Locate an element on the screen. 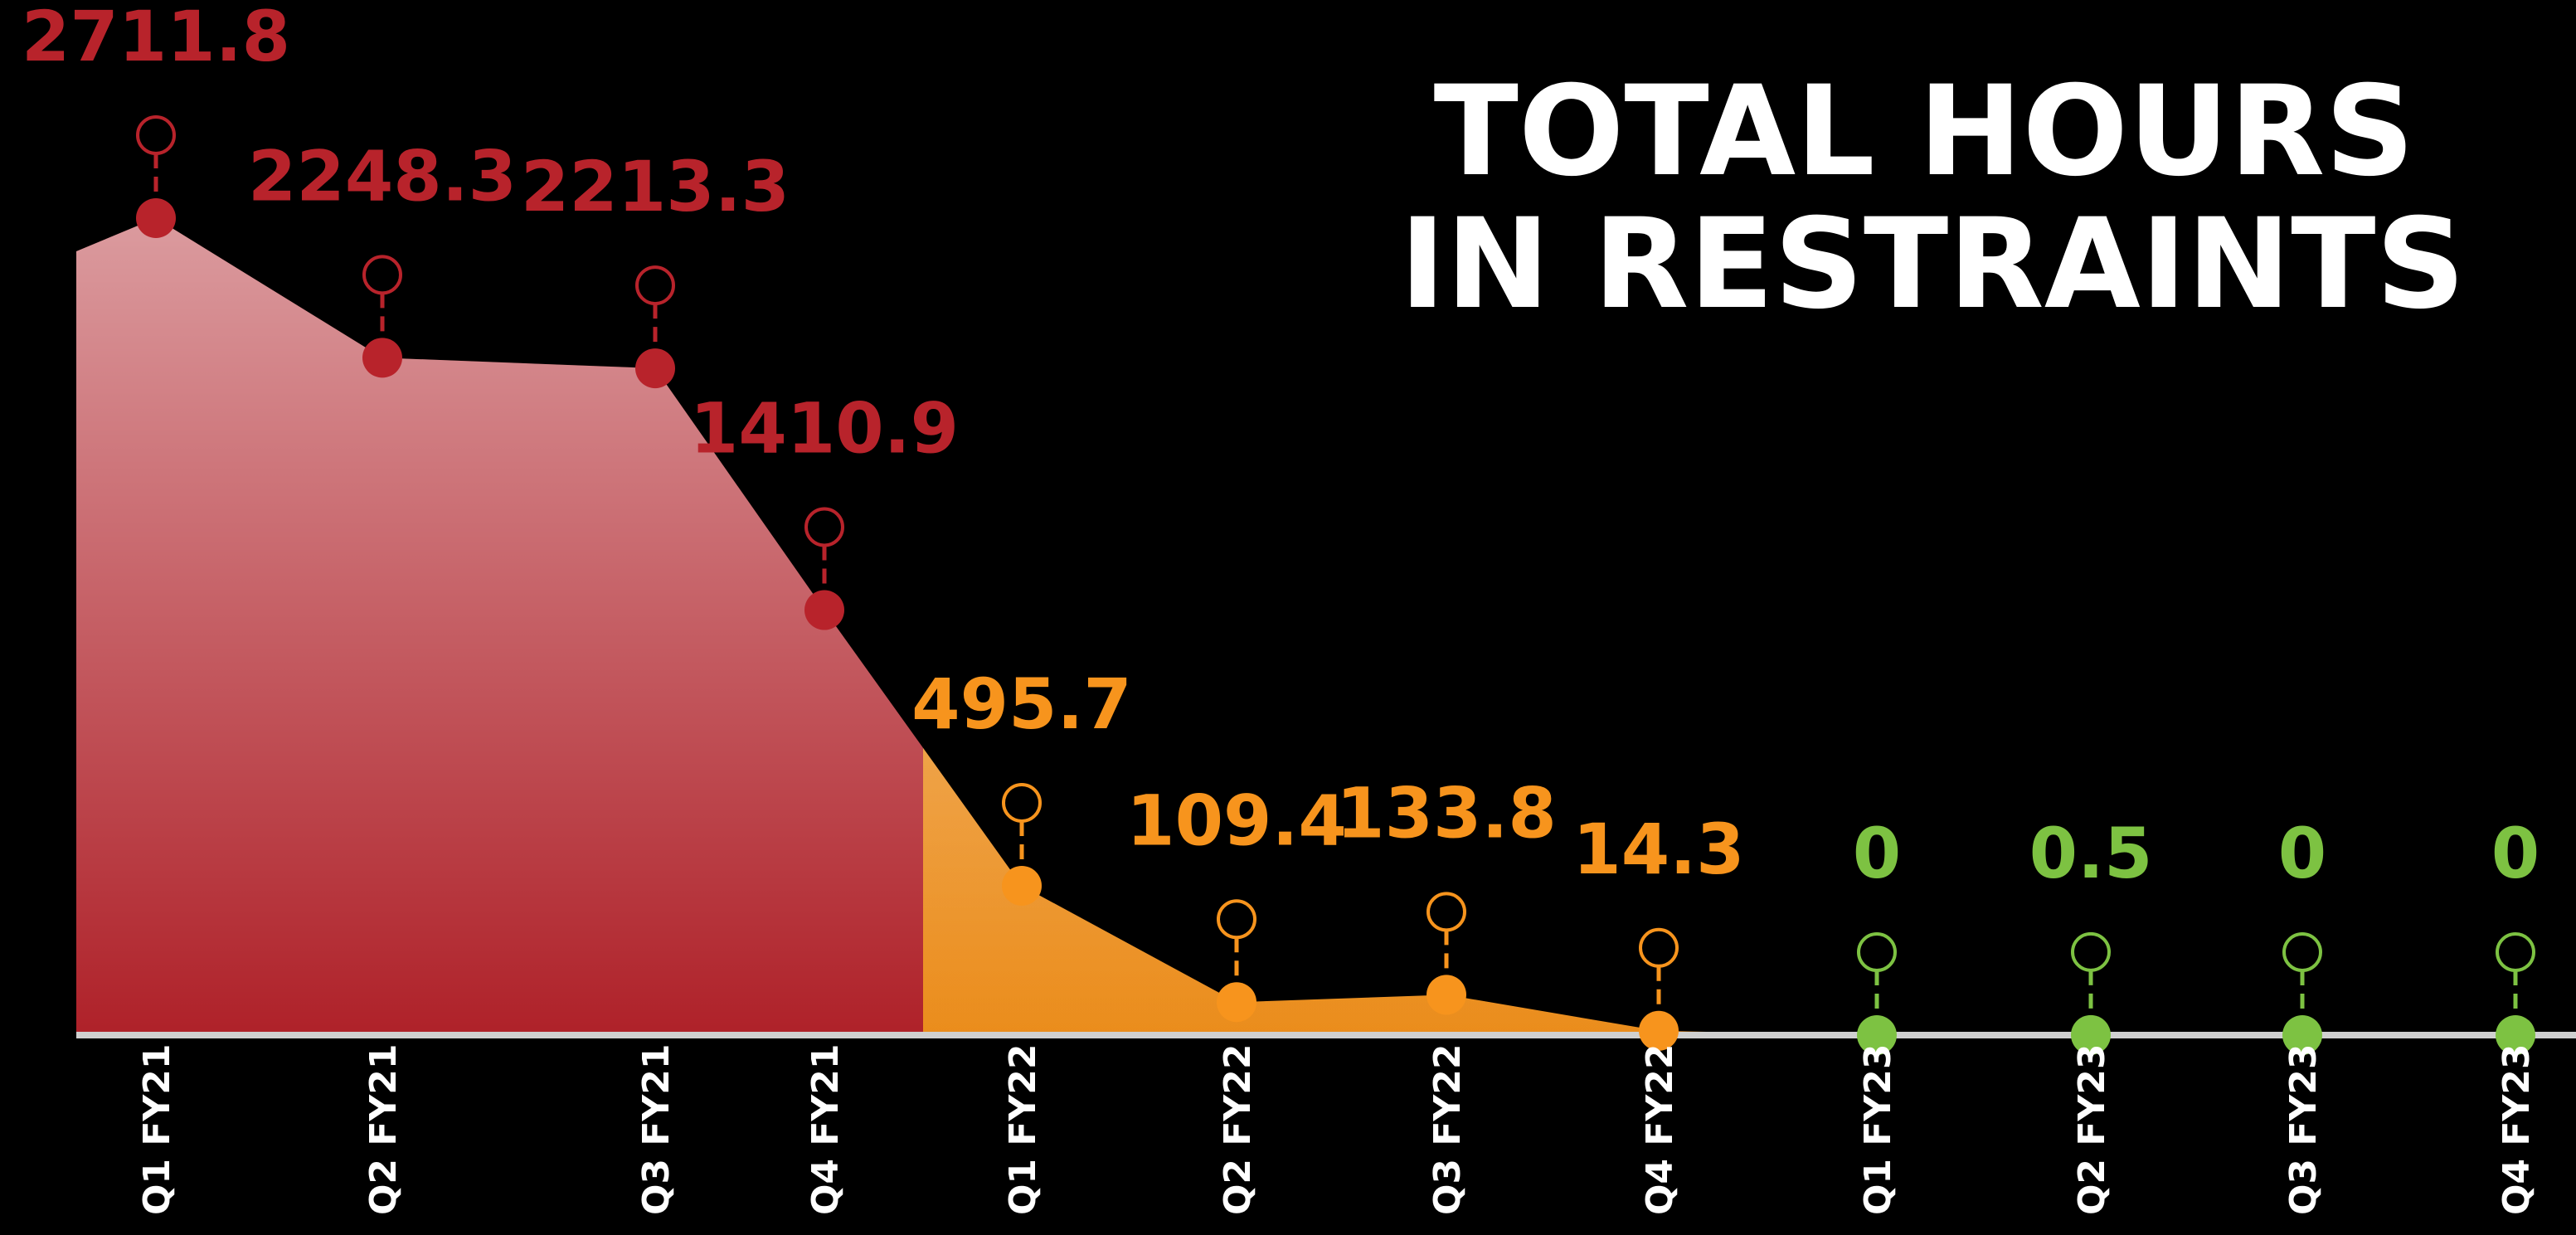 The image size is (2576, 1235). x-tick-label: Q2 FY21 is located at coordinates (383, 1130).